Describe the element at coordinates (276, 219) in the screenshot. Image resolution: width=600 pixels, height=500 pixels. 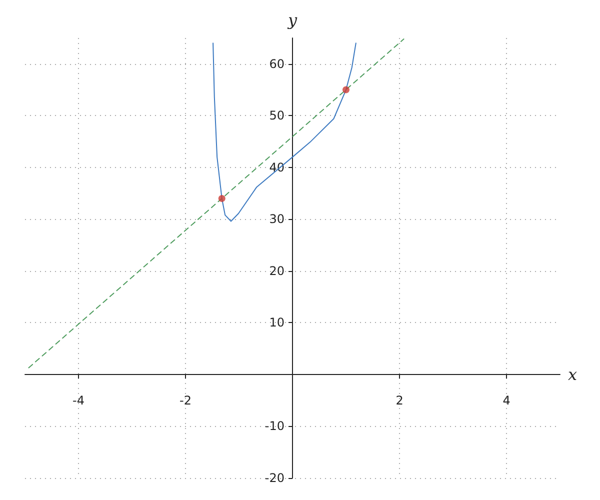
I see `y-tick-label: 30` at that location.